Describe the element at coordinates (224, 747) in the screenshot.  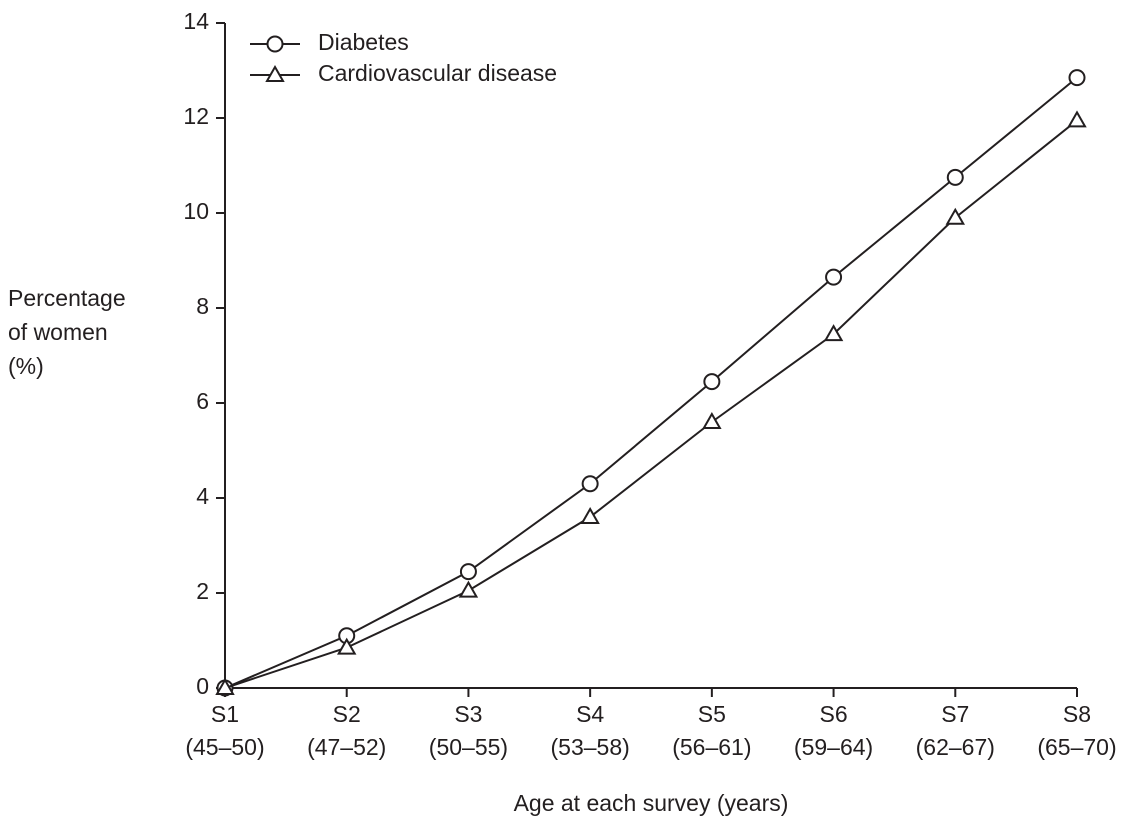
I see `x-tick-label: (45–50)` at that location.